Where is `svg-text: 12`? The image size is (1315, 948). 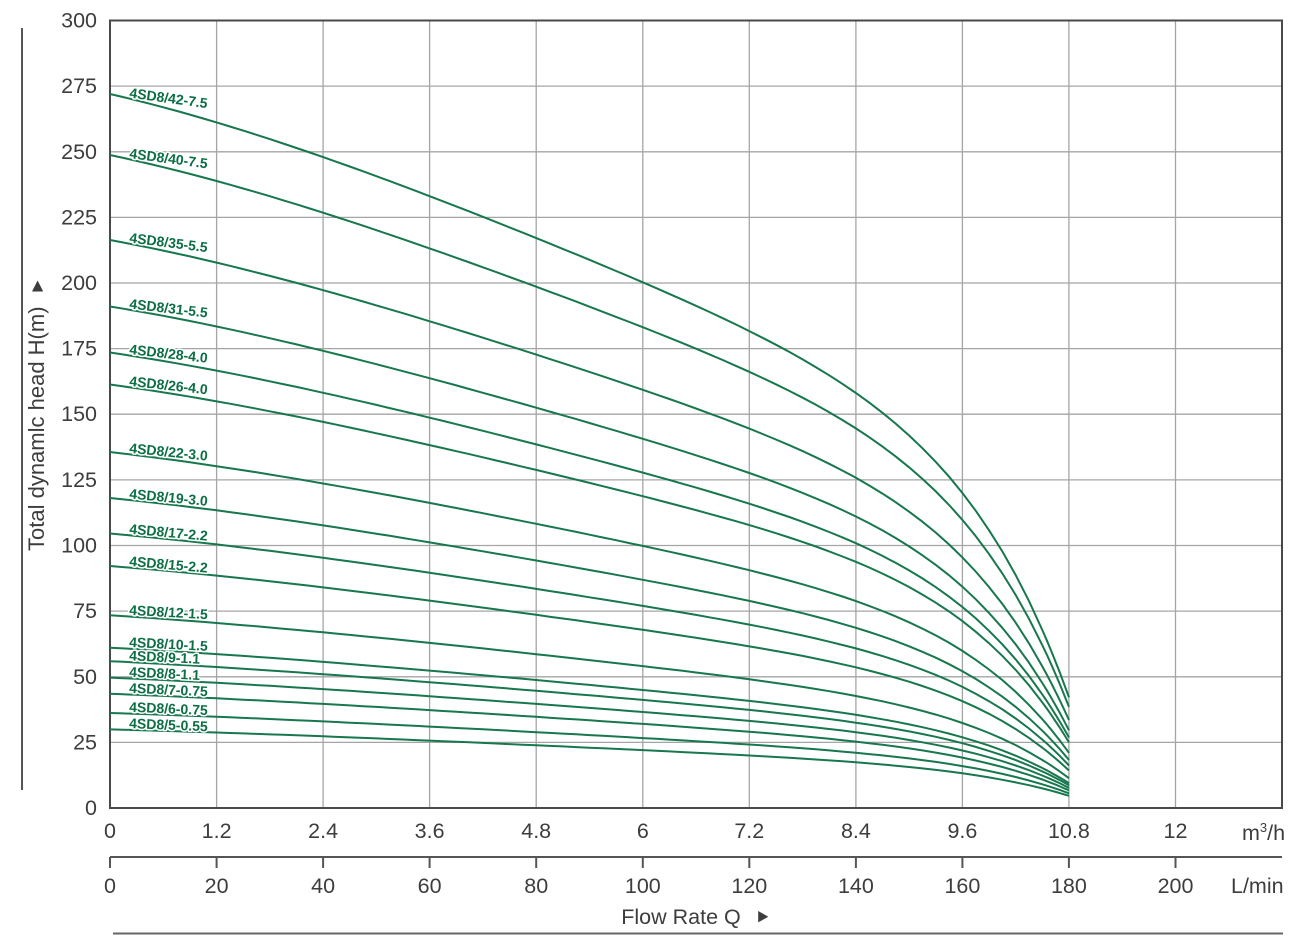 svg-text: 12 is located at coordinates (1176, 831).